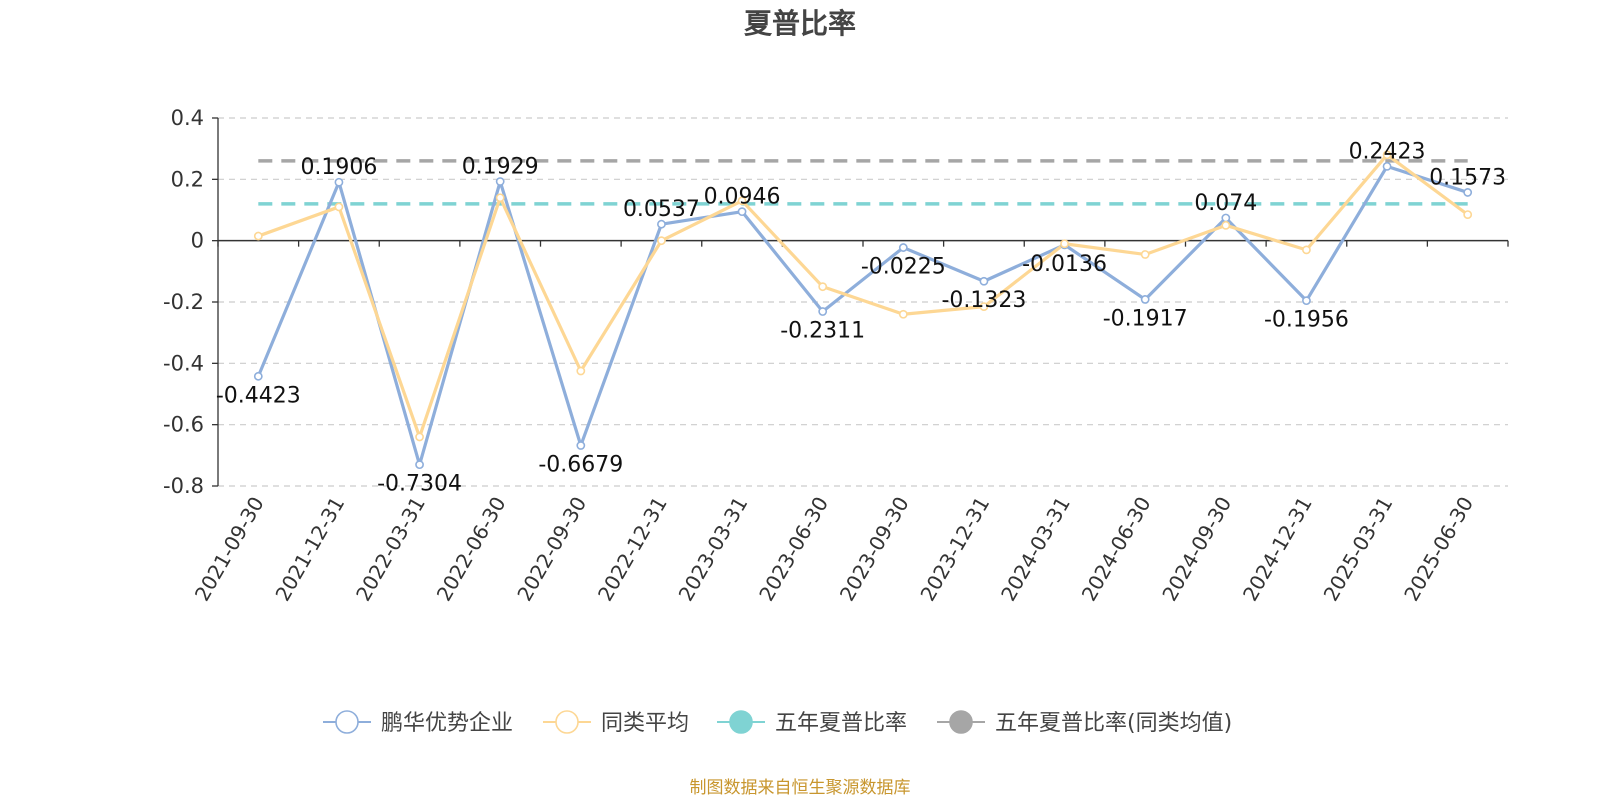 The height and width of the screenshot is (800, 1600). What do you see at coordinates (632, 549) in the screenshot?
I see `x-tick-label: 2022-12-31` at bounding box center [632, 549].